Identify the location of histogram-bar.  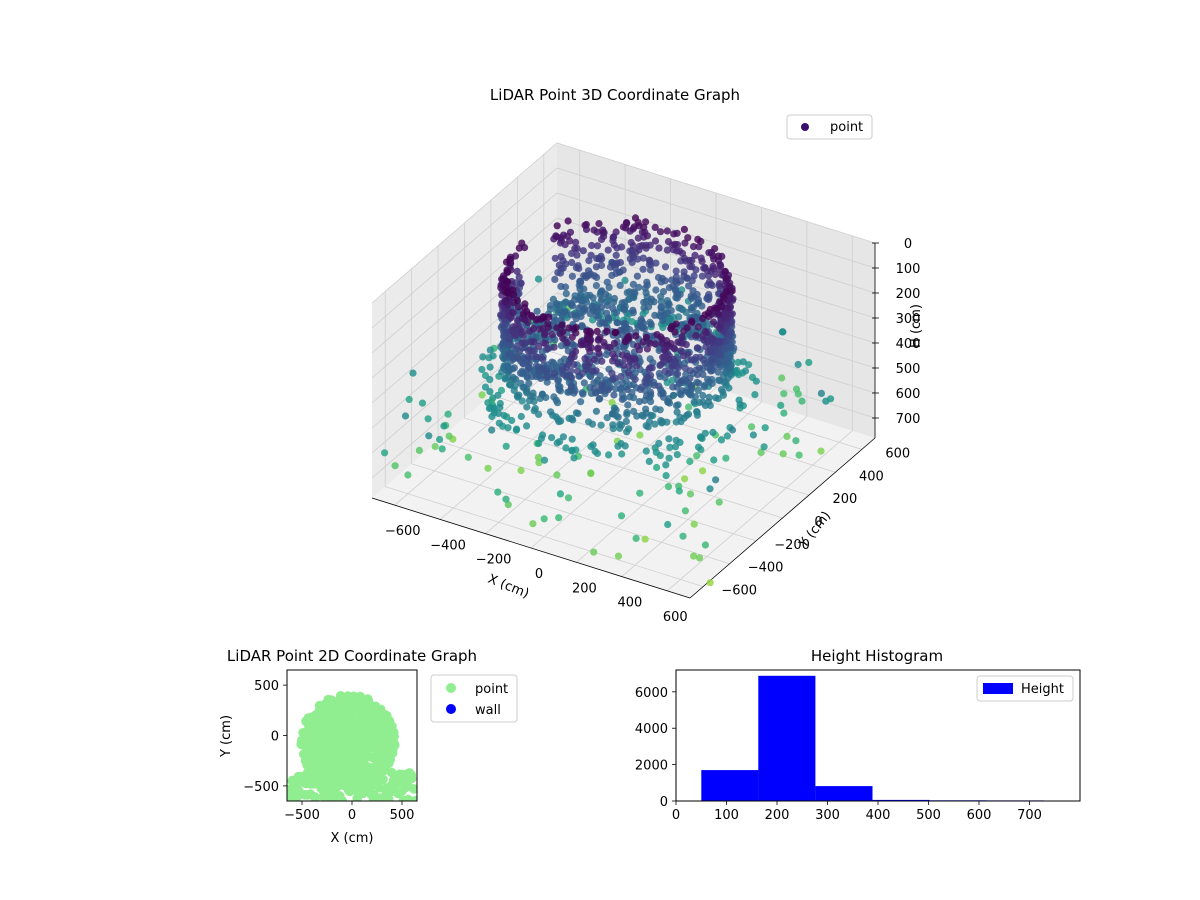
(844, 793).